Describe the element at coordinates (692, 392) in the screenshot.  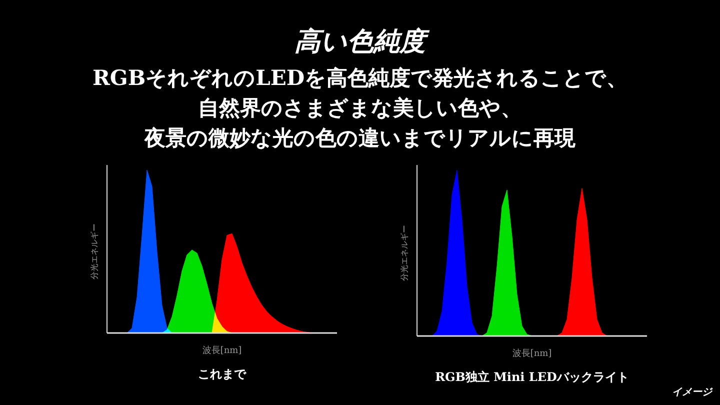
I see `text: イメージ` at that location.